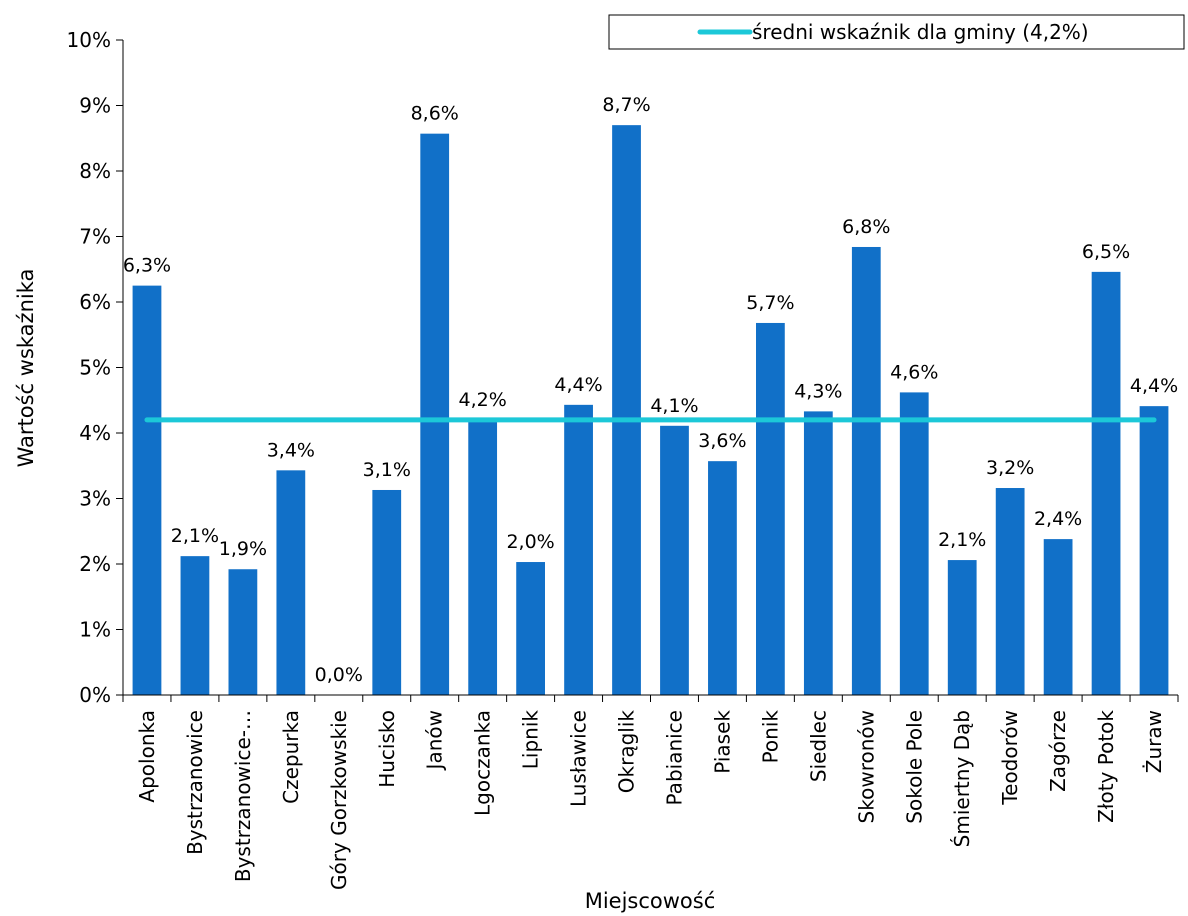 The image size is (1188, 916). I want to click on x-tick-label-6: Hucisko, so click(387, 749).